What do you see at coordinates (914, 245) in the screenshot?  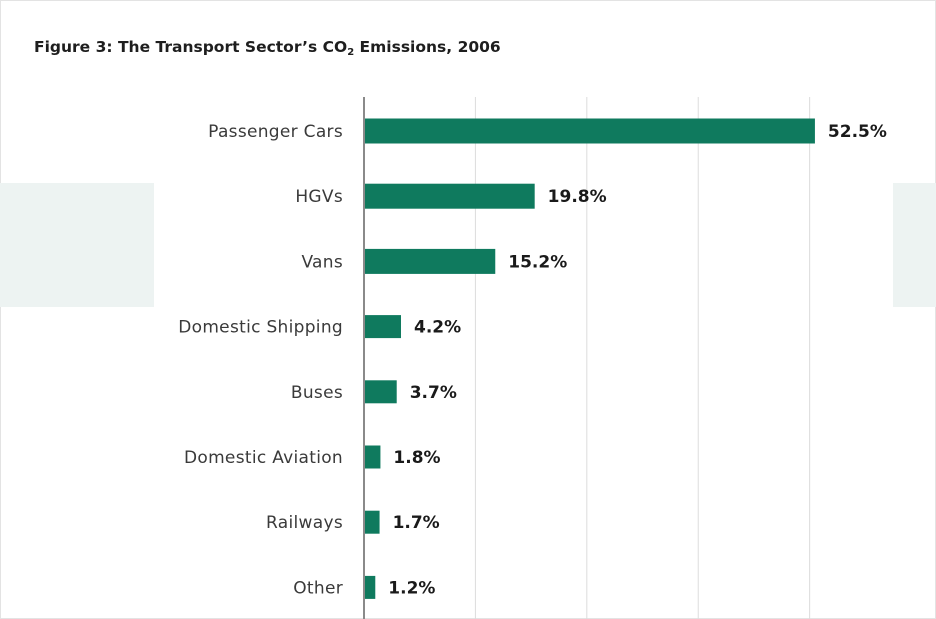 I see `background-band-right` at bounding box center [914, 245].